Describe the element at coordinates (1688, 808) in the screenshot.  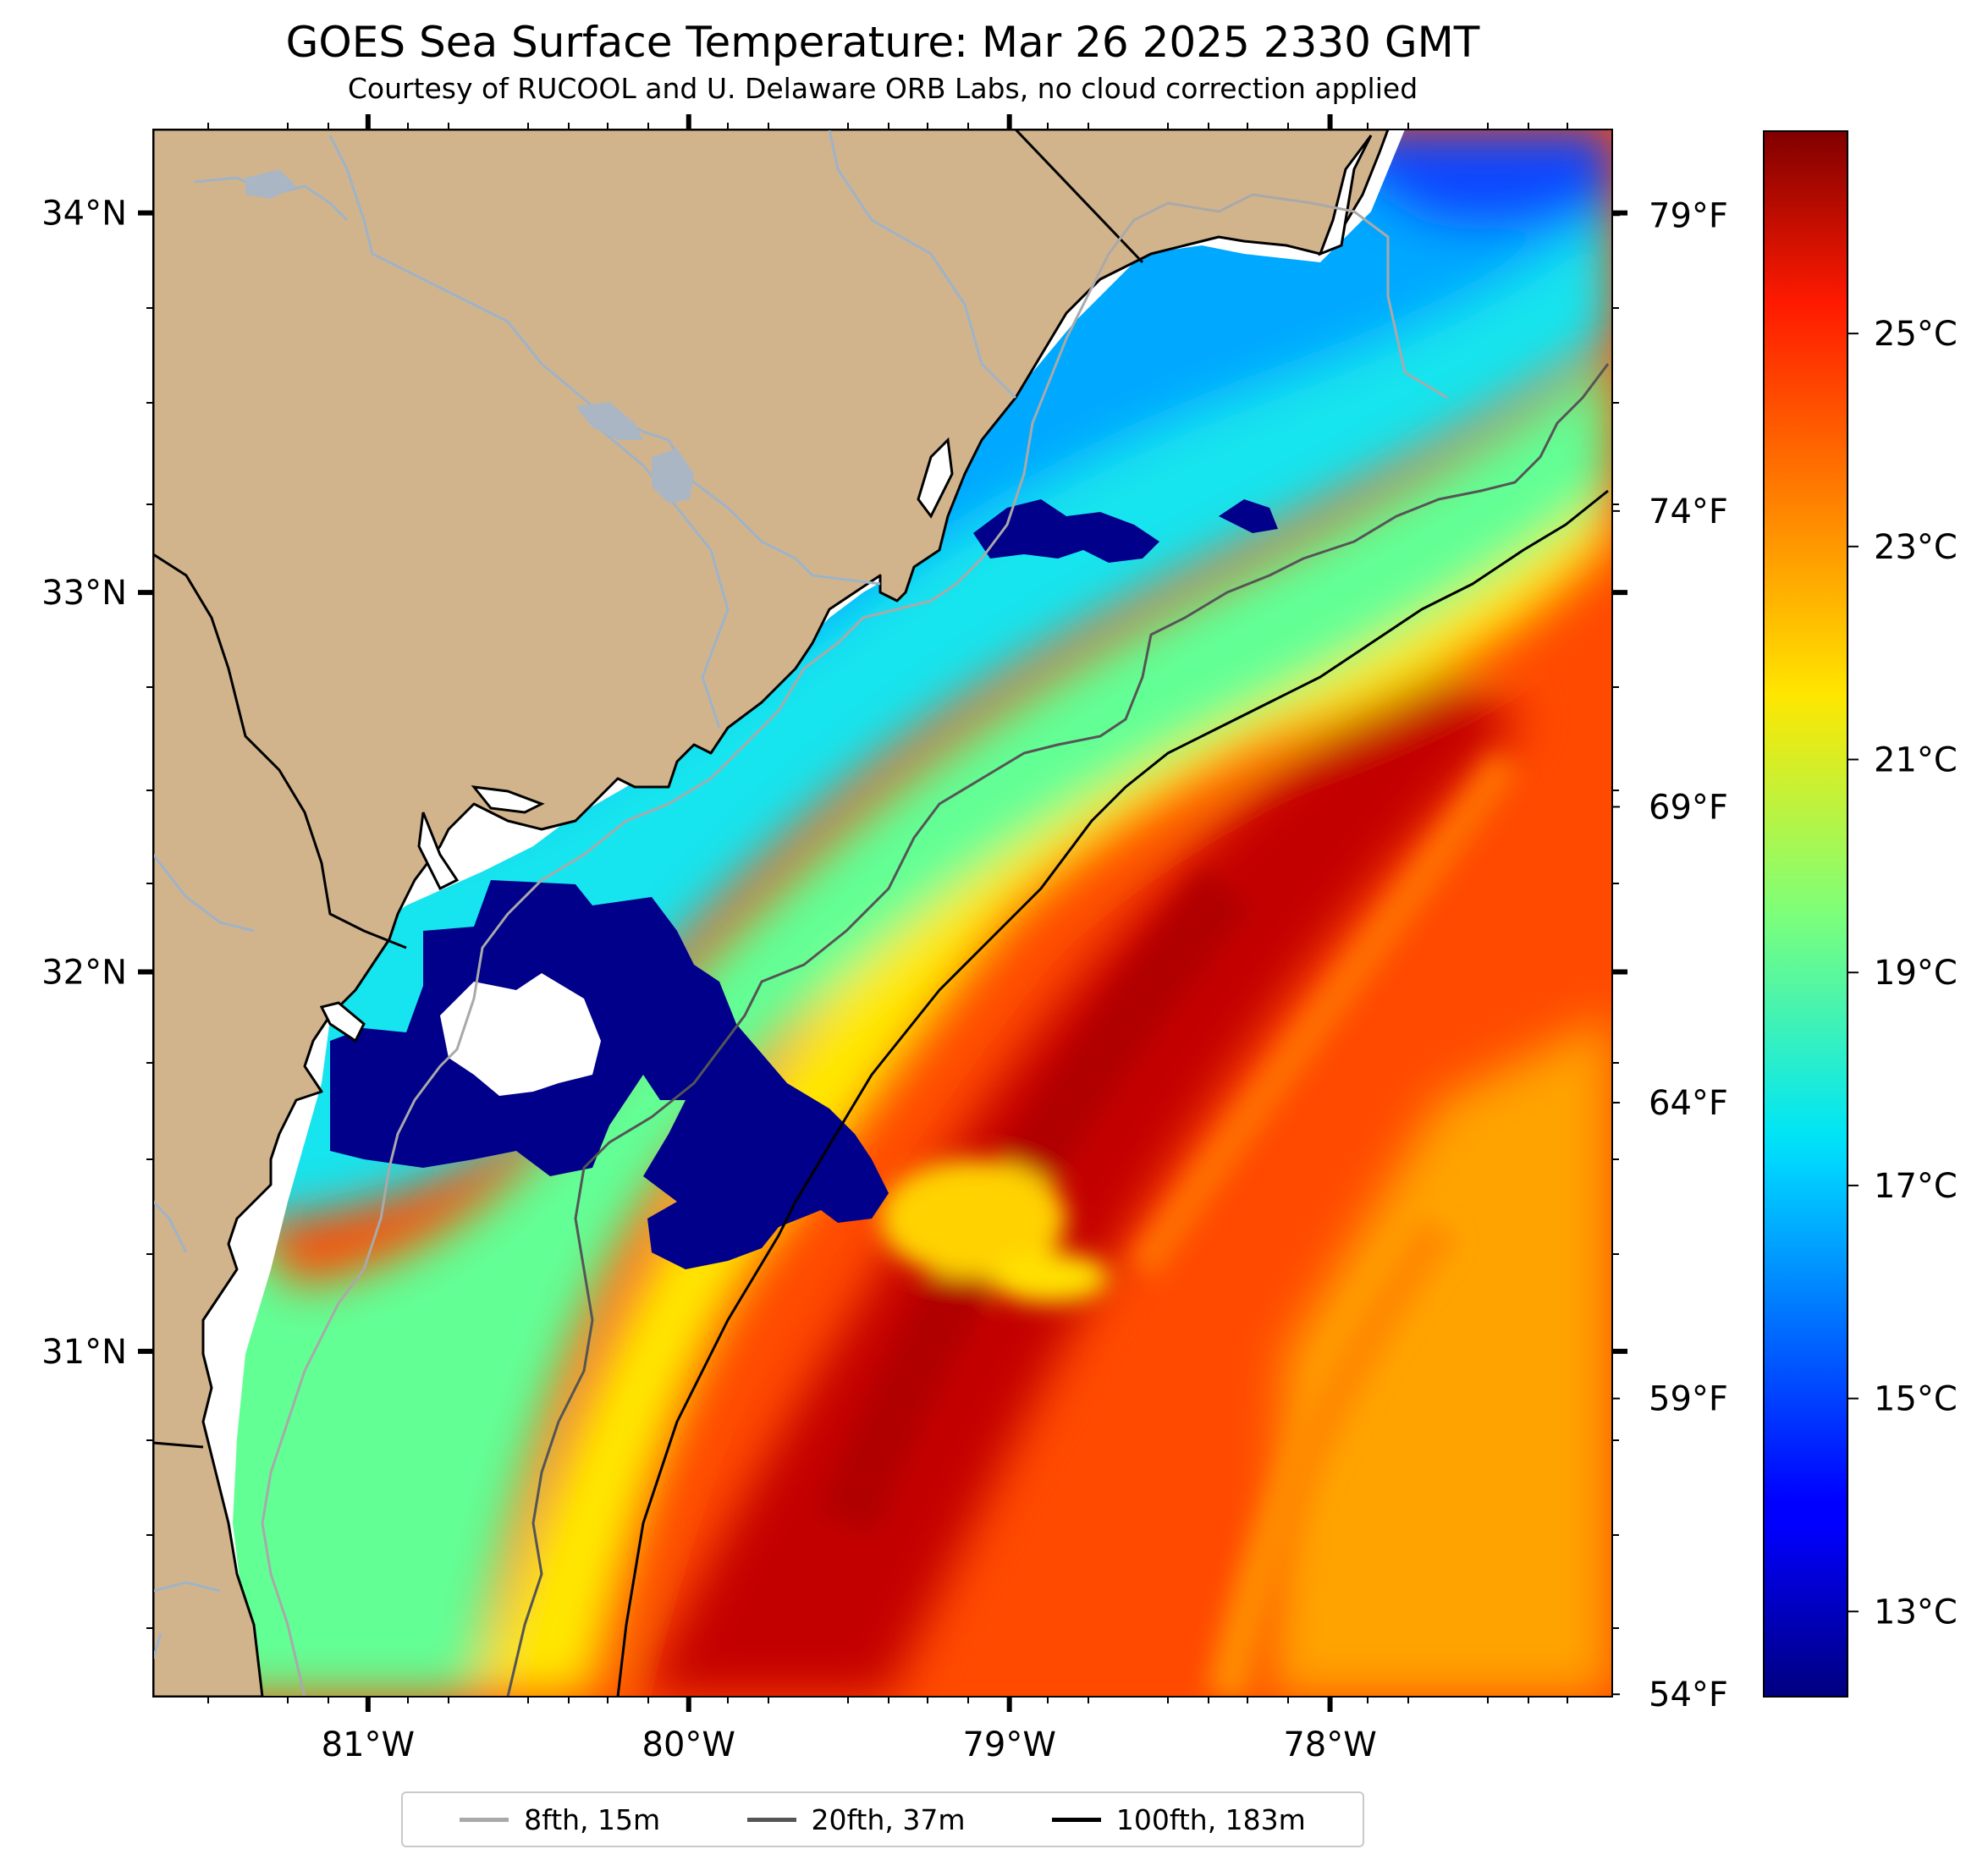
I see `f-tick-label-2: 69°F` at that location.